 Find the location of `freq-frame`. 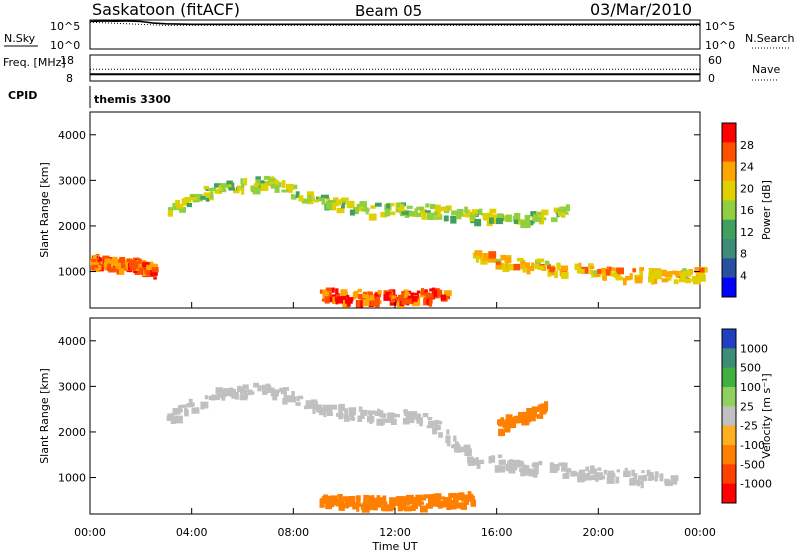

freq-frame is located at coordinates (395, 68).